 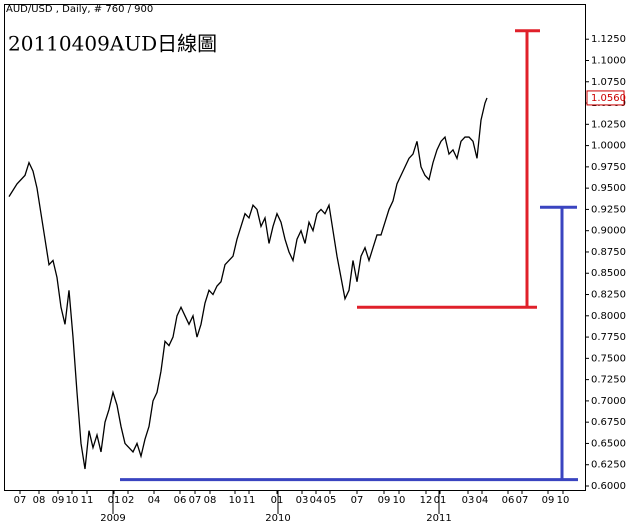 I want to click on chart-header: AUD/USD , Daily, # 760 / 900, so click(x=79, y=9).